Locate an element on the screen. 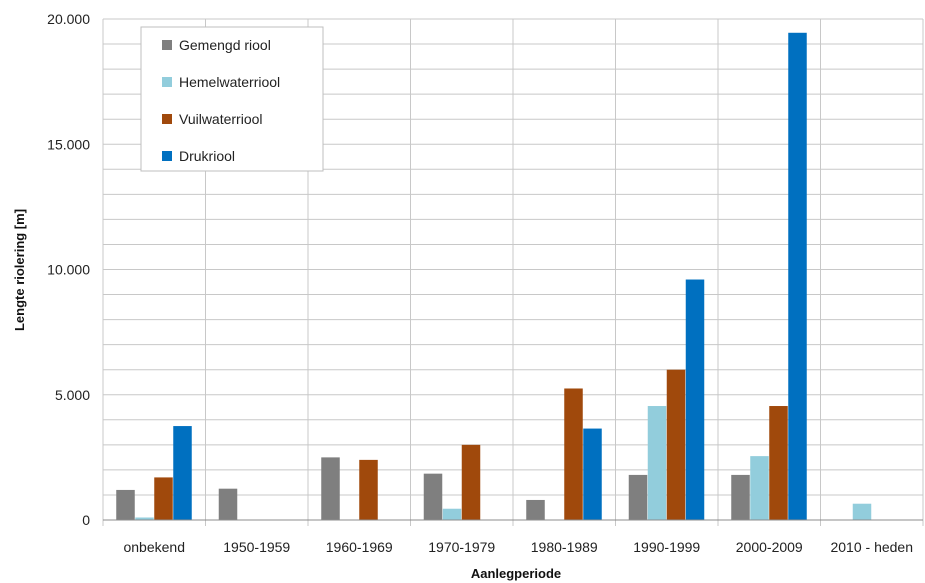  y-tick-label: 10.000 is located at coordinates (68, 270).